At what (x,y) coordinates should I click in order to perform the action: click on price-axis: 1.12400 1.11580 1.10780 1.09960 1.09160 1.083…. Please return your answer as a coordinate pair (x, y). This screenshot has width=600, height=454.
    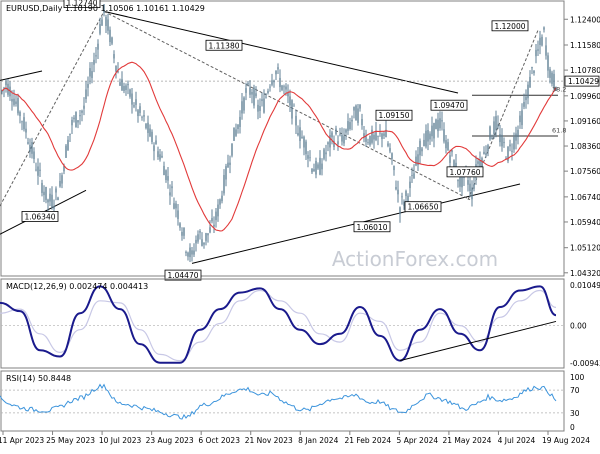
    Looking at the image, I should click on (582, 146).